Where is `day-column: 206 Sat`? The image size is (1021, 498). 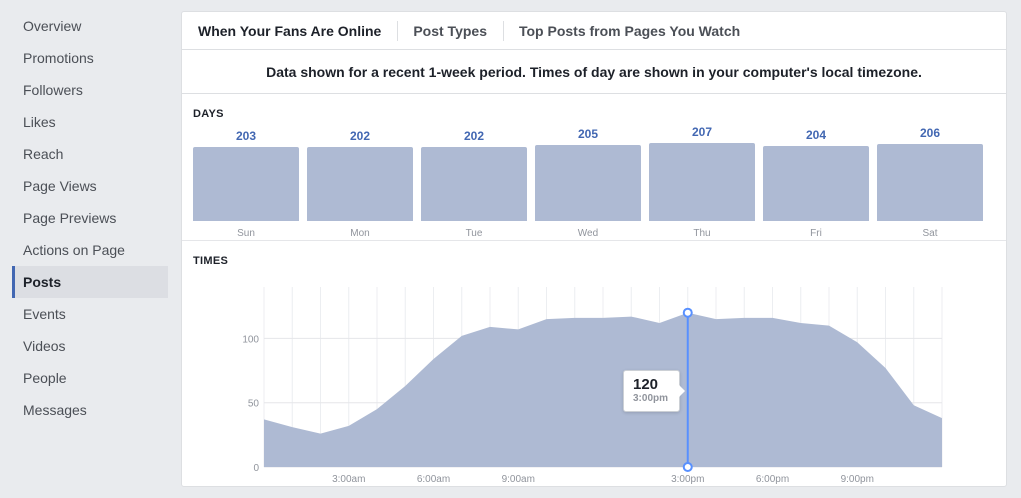
day-column: 206 Sat is located at coordinates (930, 168).